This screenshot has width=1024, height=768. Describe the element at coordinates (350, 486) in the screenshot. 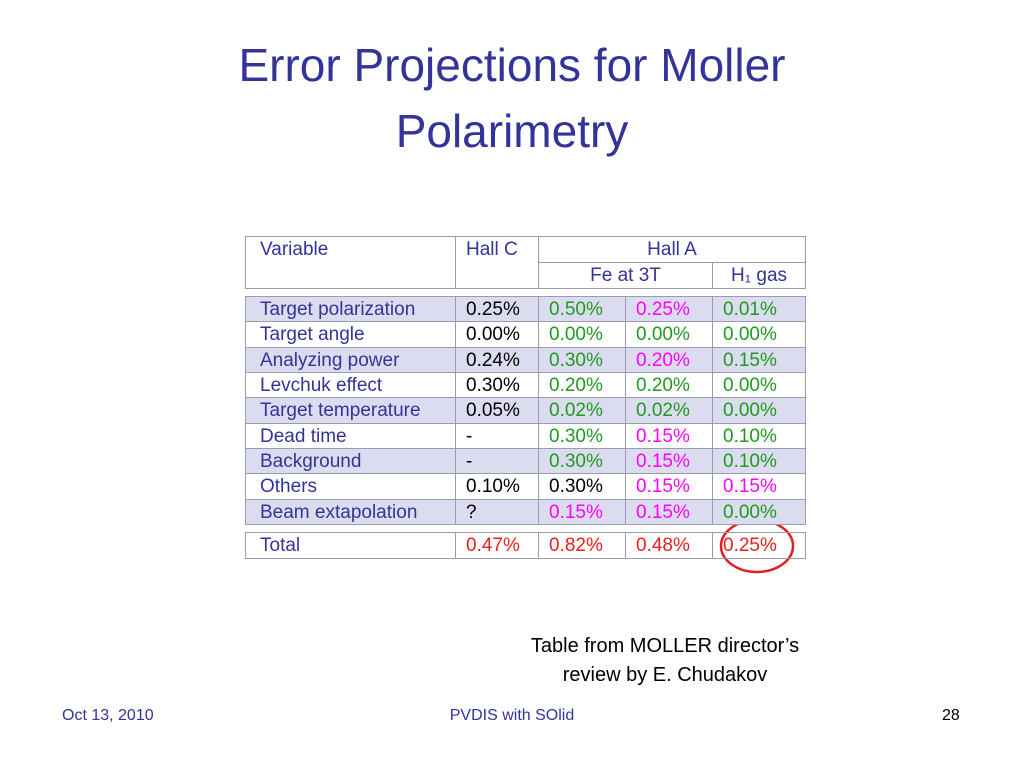

I see `row-label: Others` at that location.